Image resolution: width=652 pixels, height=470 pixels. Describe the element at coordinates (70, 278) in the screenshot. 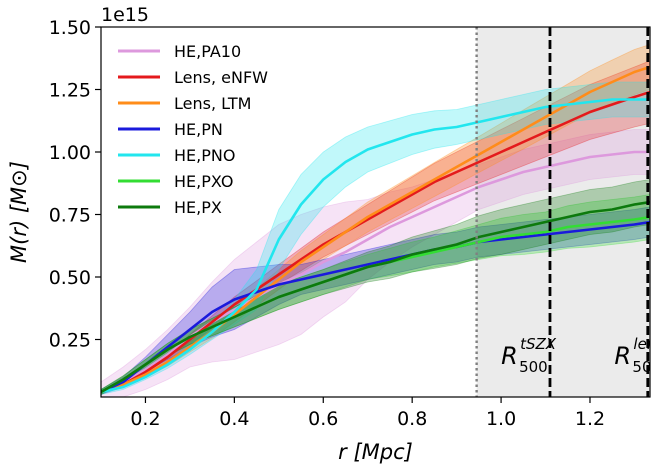

I see `y-tick-label: 0.50` at that location.